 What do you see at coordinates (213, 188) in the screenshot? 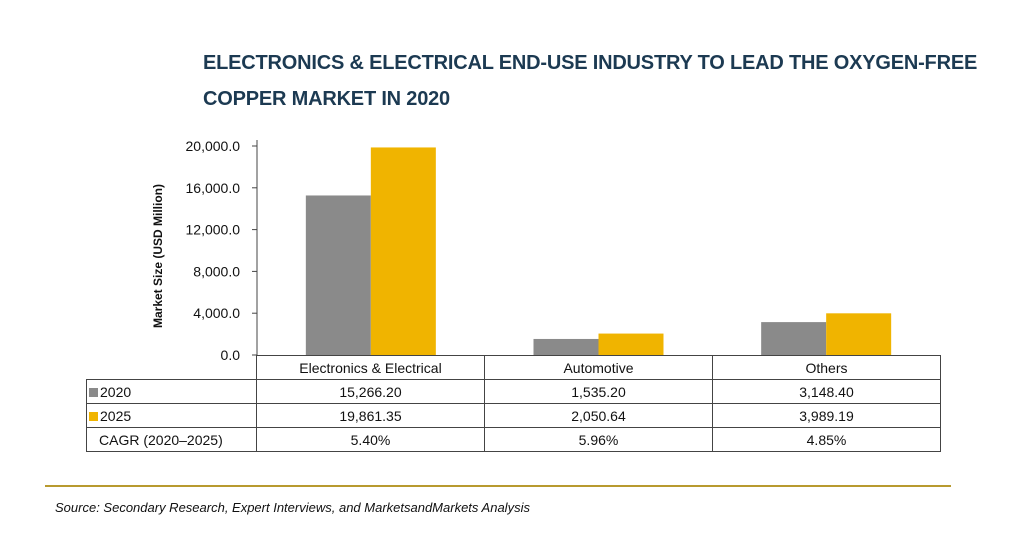
I see `y-tick-label: 16,000.0` at bounding box center [213, 188].